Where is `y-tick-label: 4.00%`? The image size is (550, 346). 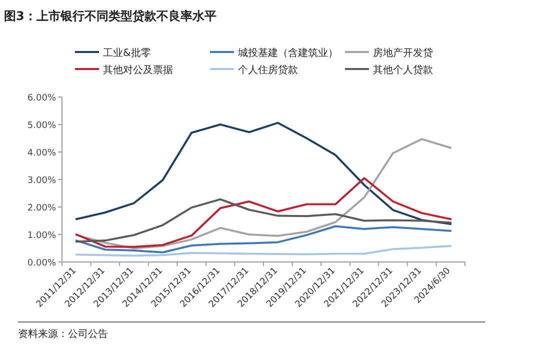
y-tick-label: 4.00% is located at coordinates (41, 153).